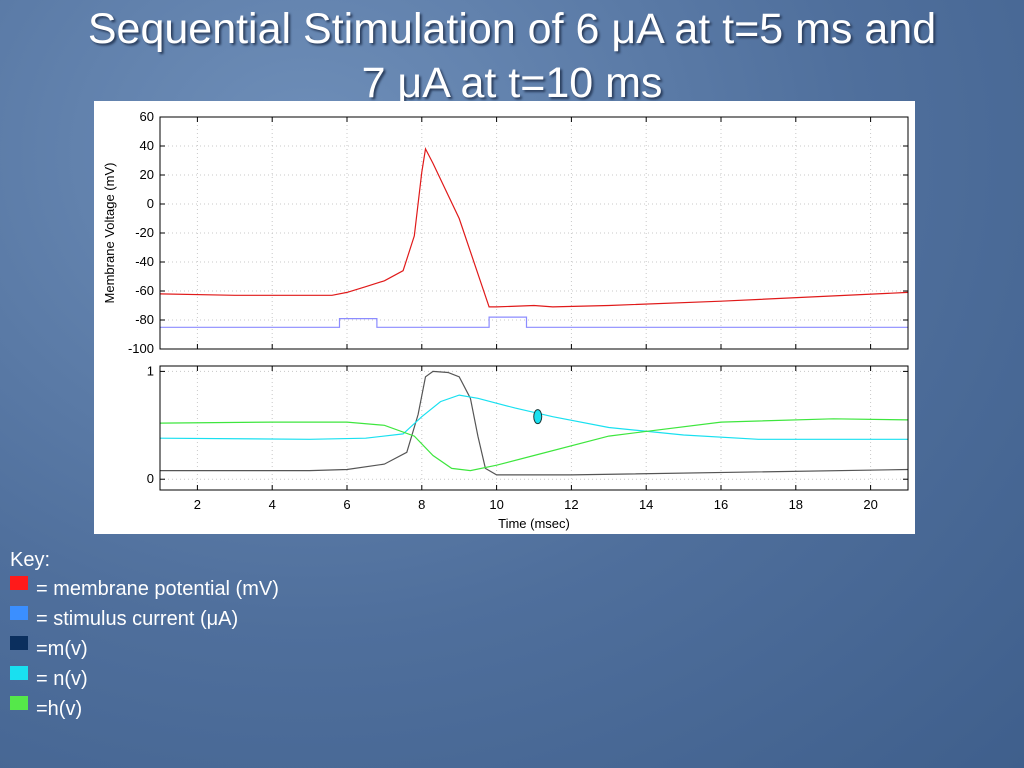  Describe the element at coordinates (141, 348) in the screenshot. I see `panel-1-ytick-label: -100` at that location.